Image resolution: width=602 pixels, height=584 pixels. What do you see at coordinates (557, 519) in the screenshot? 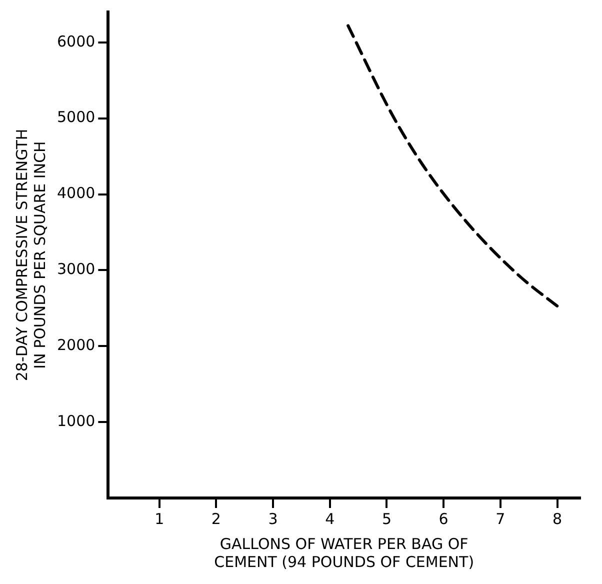
I see `x-tick-label: 8` at bounding box center [557, 519].